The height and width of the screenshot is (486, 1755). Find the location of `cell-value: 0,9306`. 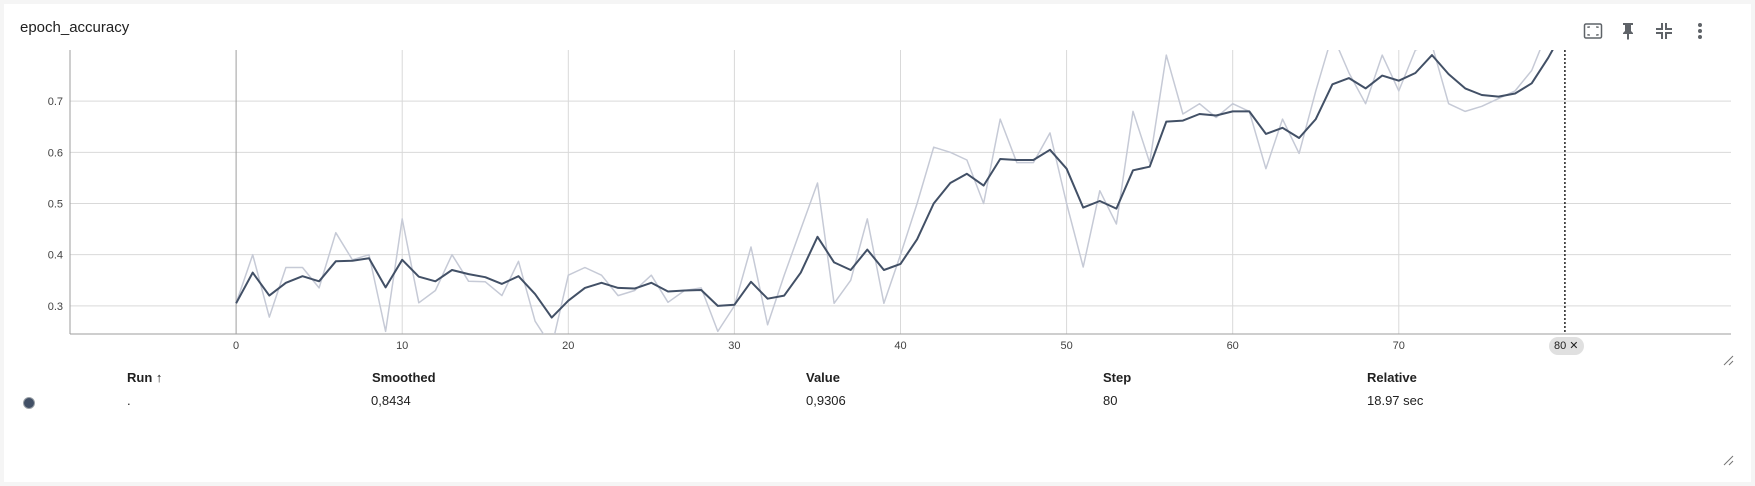

cell-value: 0,9306 is located at coordinates (826, 400).